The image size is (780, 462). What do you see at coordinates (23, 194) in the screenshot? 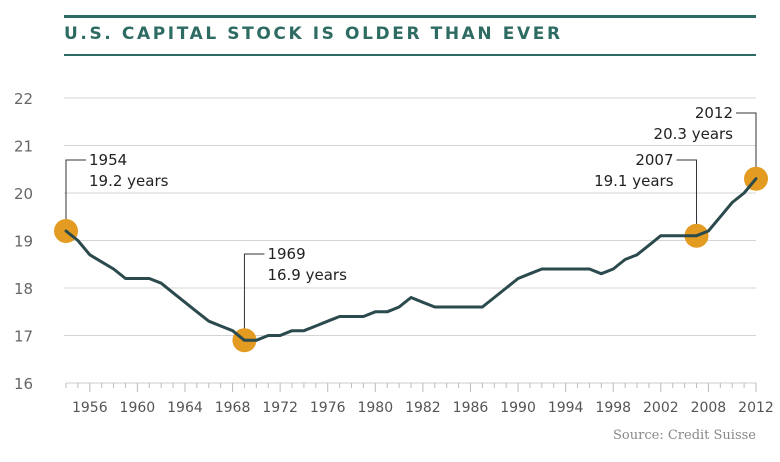
I see `y-tick-label: 20` at bounding box center [23, 194].